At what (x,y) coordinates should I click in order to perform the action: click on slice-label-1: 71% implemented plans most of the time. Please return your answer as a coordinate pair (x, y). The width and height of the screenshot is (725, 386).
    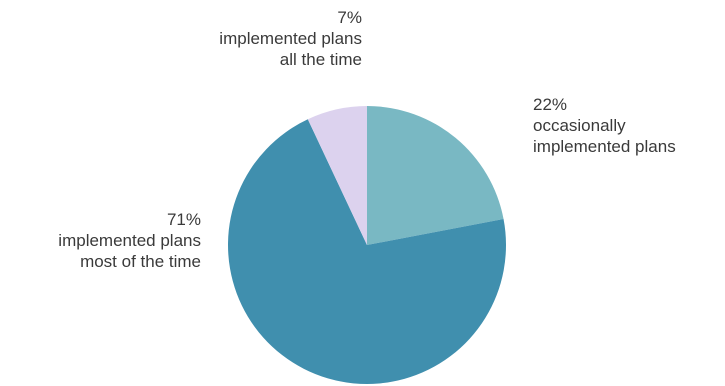
    Looking at the image, I should click on (129, 240).